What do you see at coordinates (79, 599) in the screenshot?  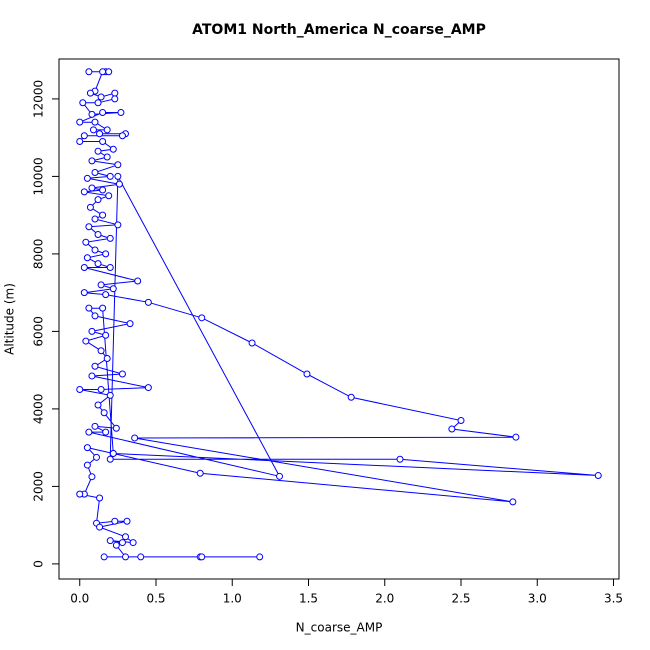 I see `x-tick-label: 0.0` at bounding box center [79, 599].